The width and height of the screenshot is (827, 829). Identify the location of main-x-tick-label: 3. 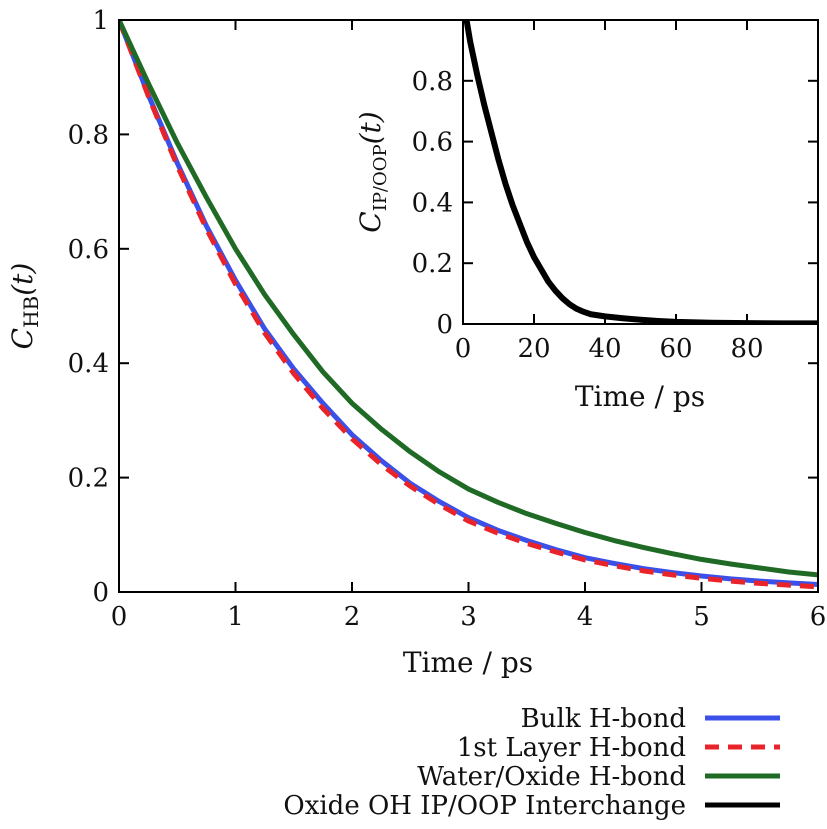
(468, 617).